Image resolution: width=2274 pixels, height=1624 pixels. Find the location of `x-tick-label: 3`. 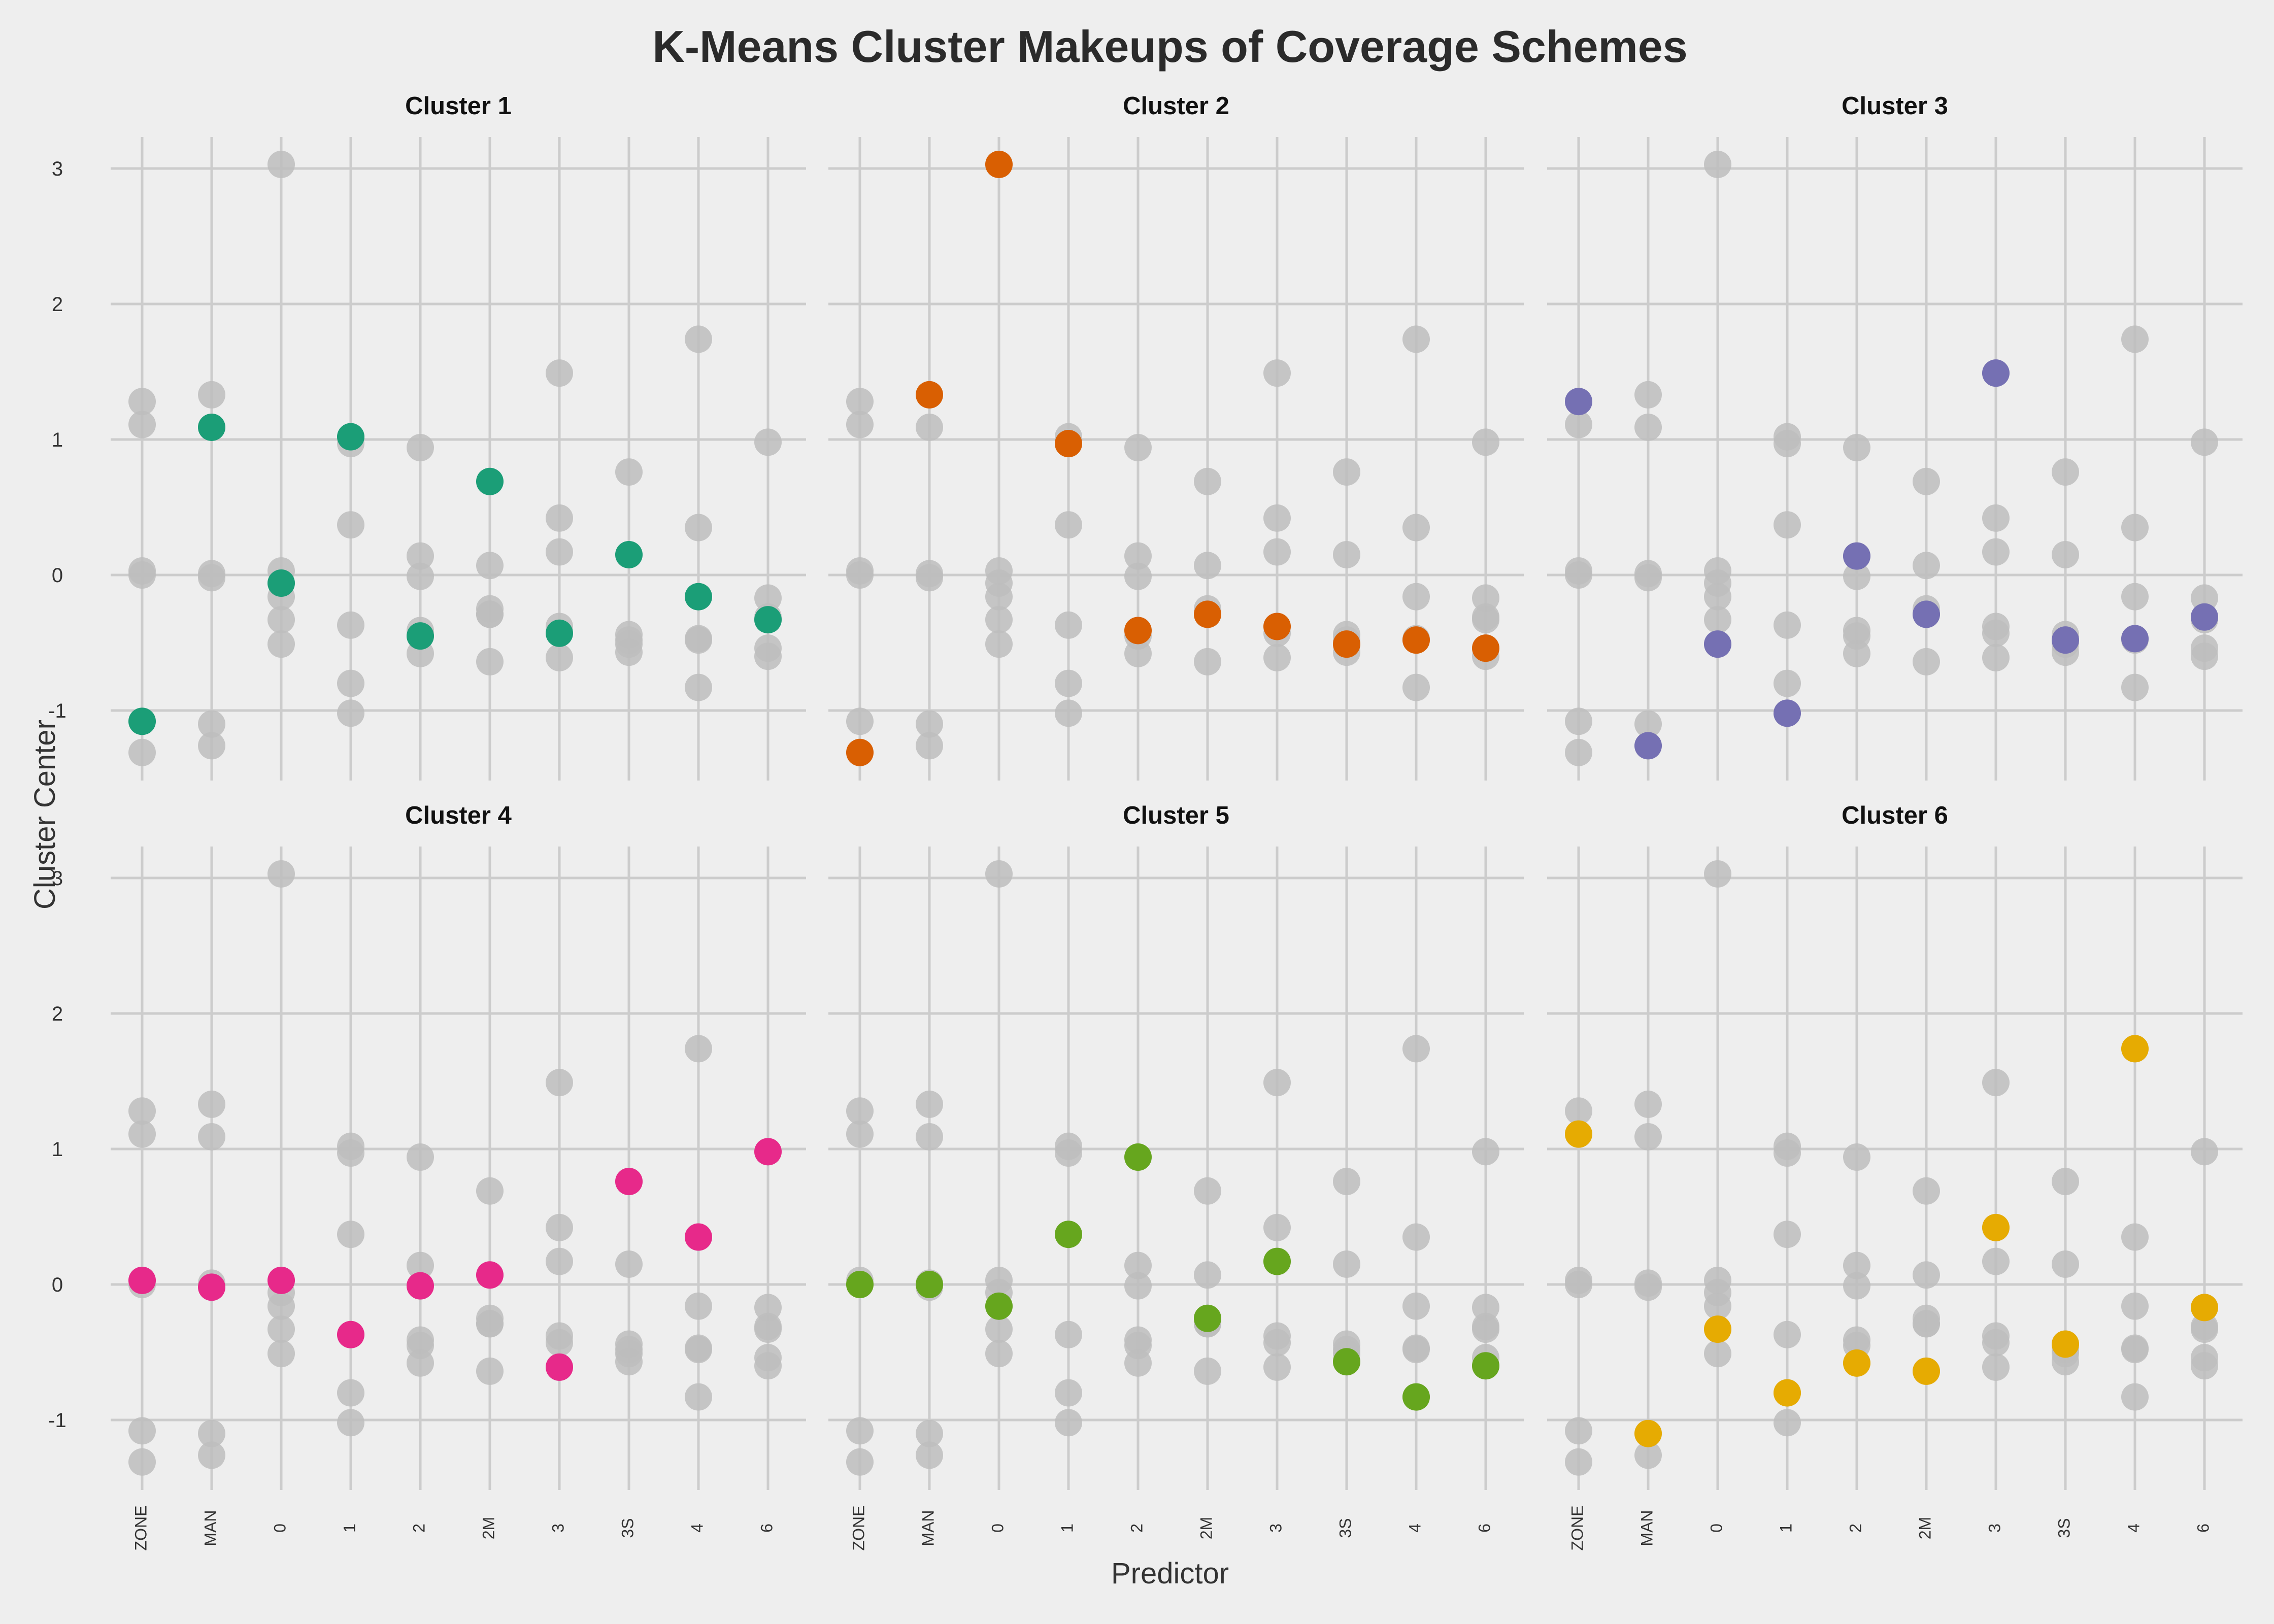

x-tick-label: 3 is located at coordinates (558, 1528).